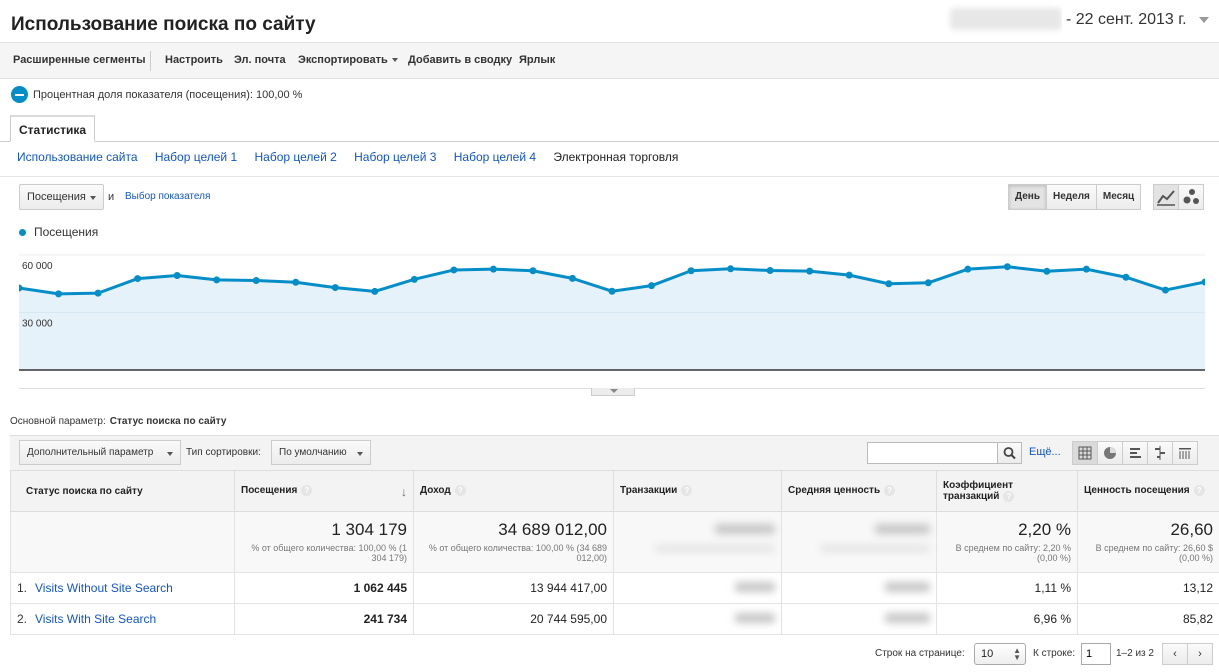 The width and height of the screenshot is (1219, 672). Describe the element at coordinates (552, 529) in the screenshot. I see `totals-revenue: 34 689 012,00` at that location.